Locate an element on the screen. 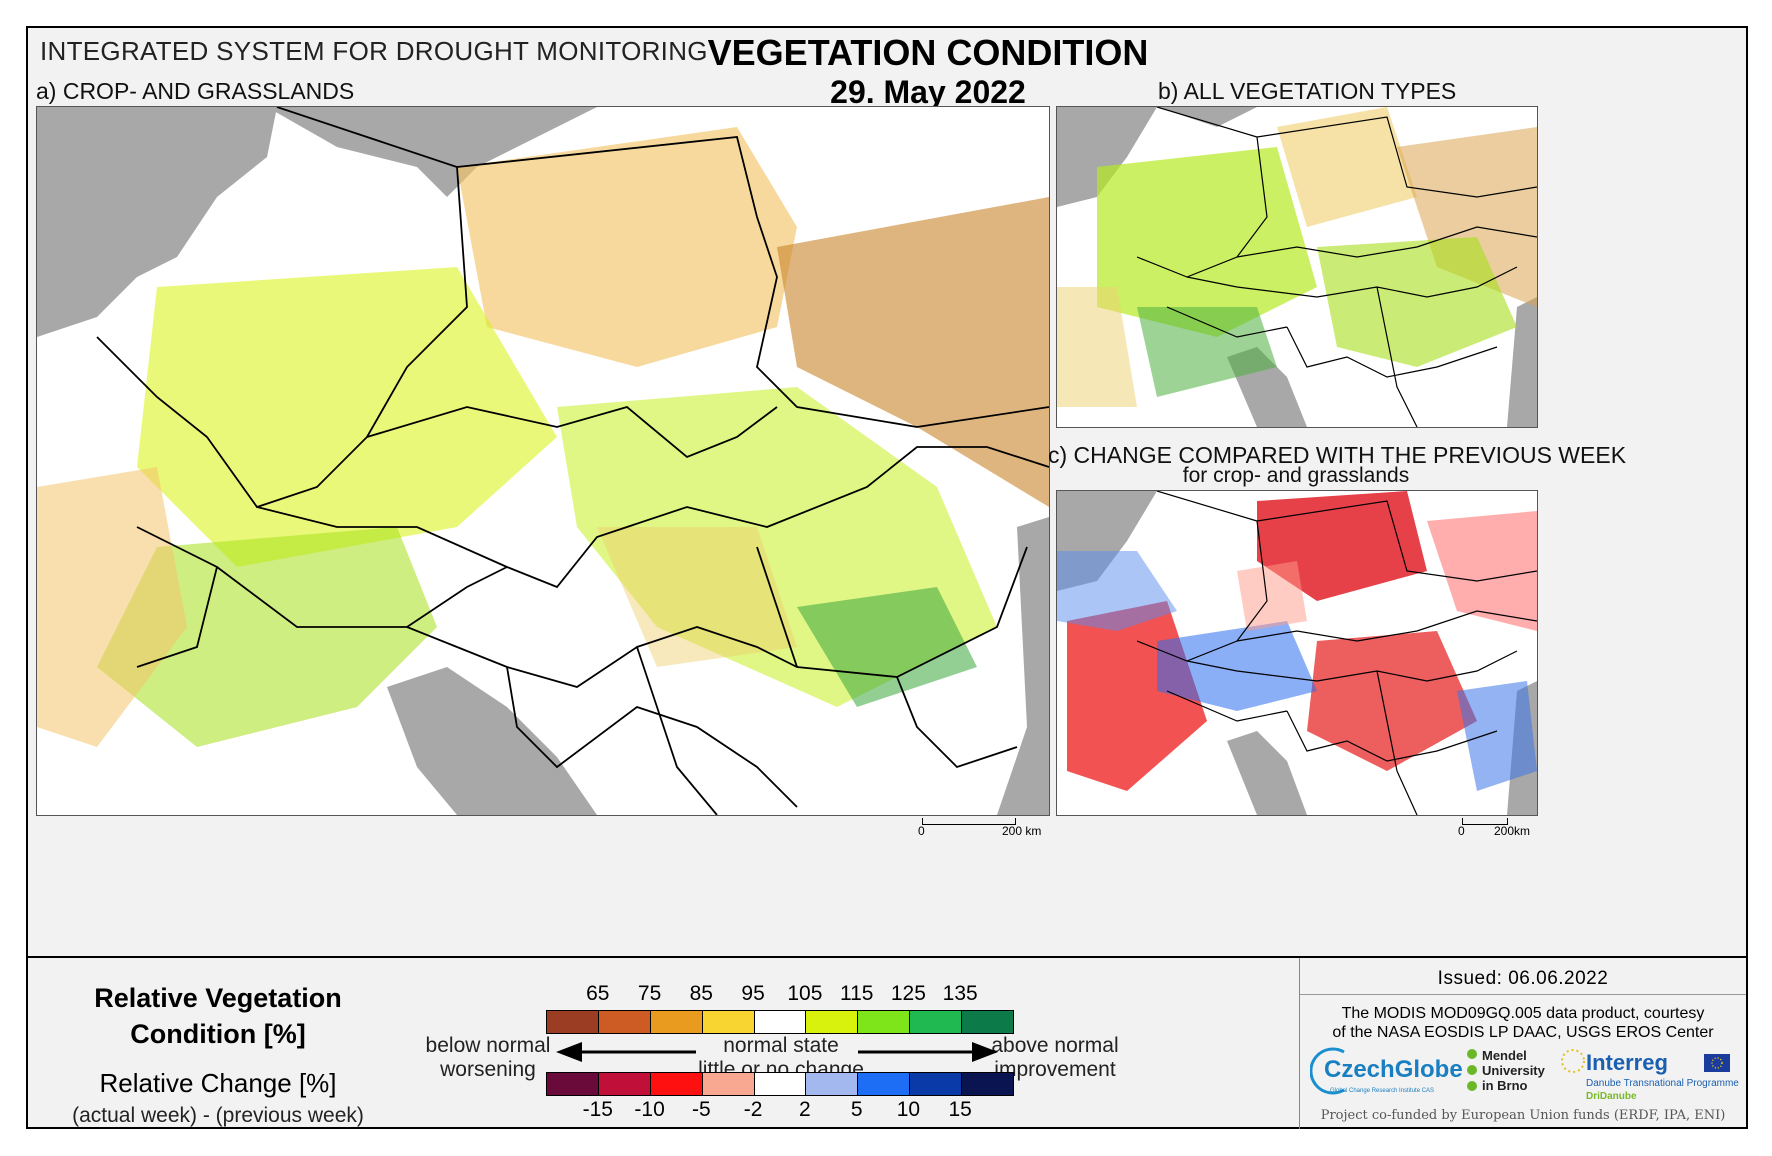  eu-flag-icon is located at coordinates (1717, 1063).